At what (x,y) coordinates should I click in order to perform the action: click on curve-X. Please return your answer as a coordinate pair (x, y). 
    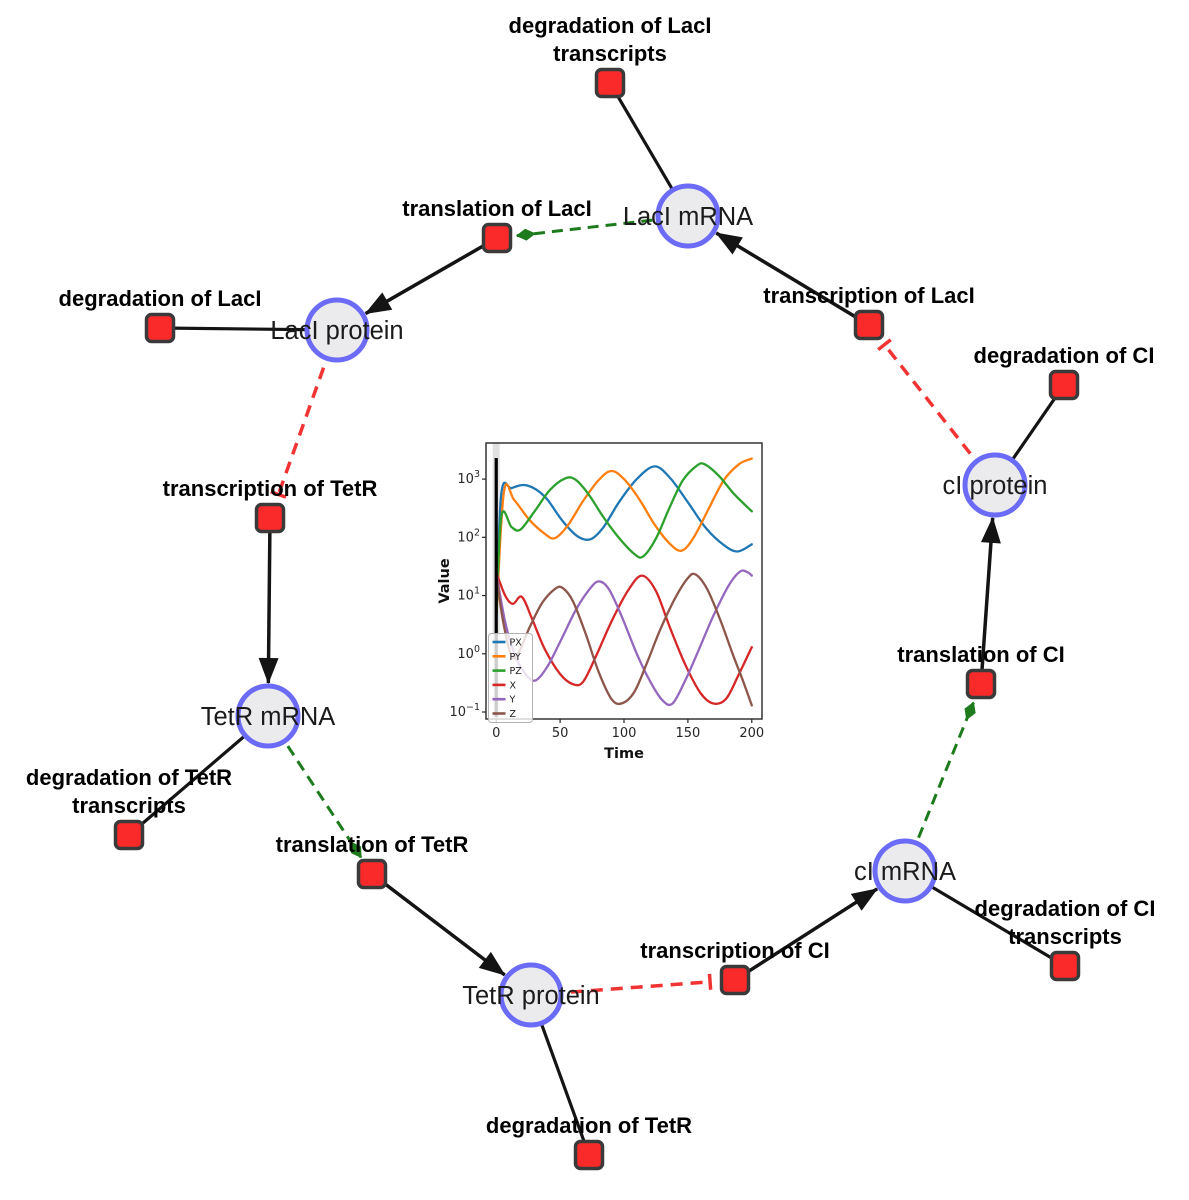
    Looking at the image, I should click on (624, 638).